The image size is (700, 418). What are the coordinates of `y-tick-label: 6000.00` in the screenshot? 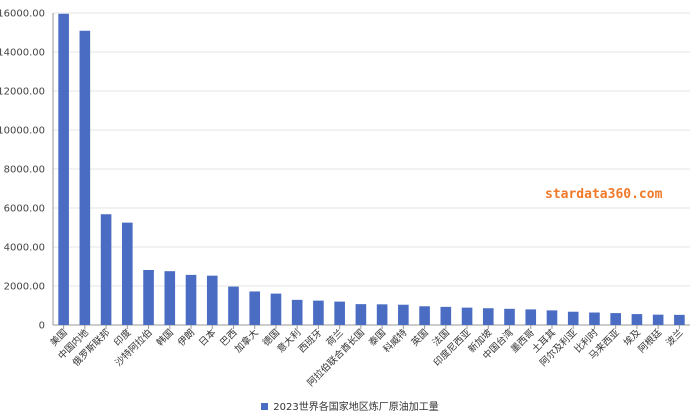 It's located at (24, 209).